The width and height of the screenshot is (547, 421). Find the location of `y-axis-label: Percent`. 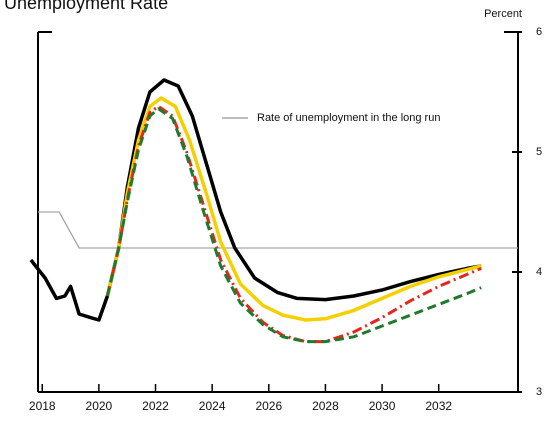

y-axis-label: Percent is located at coordinates (503, 14).